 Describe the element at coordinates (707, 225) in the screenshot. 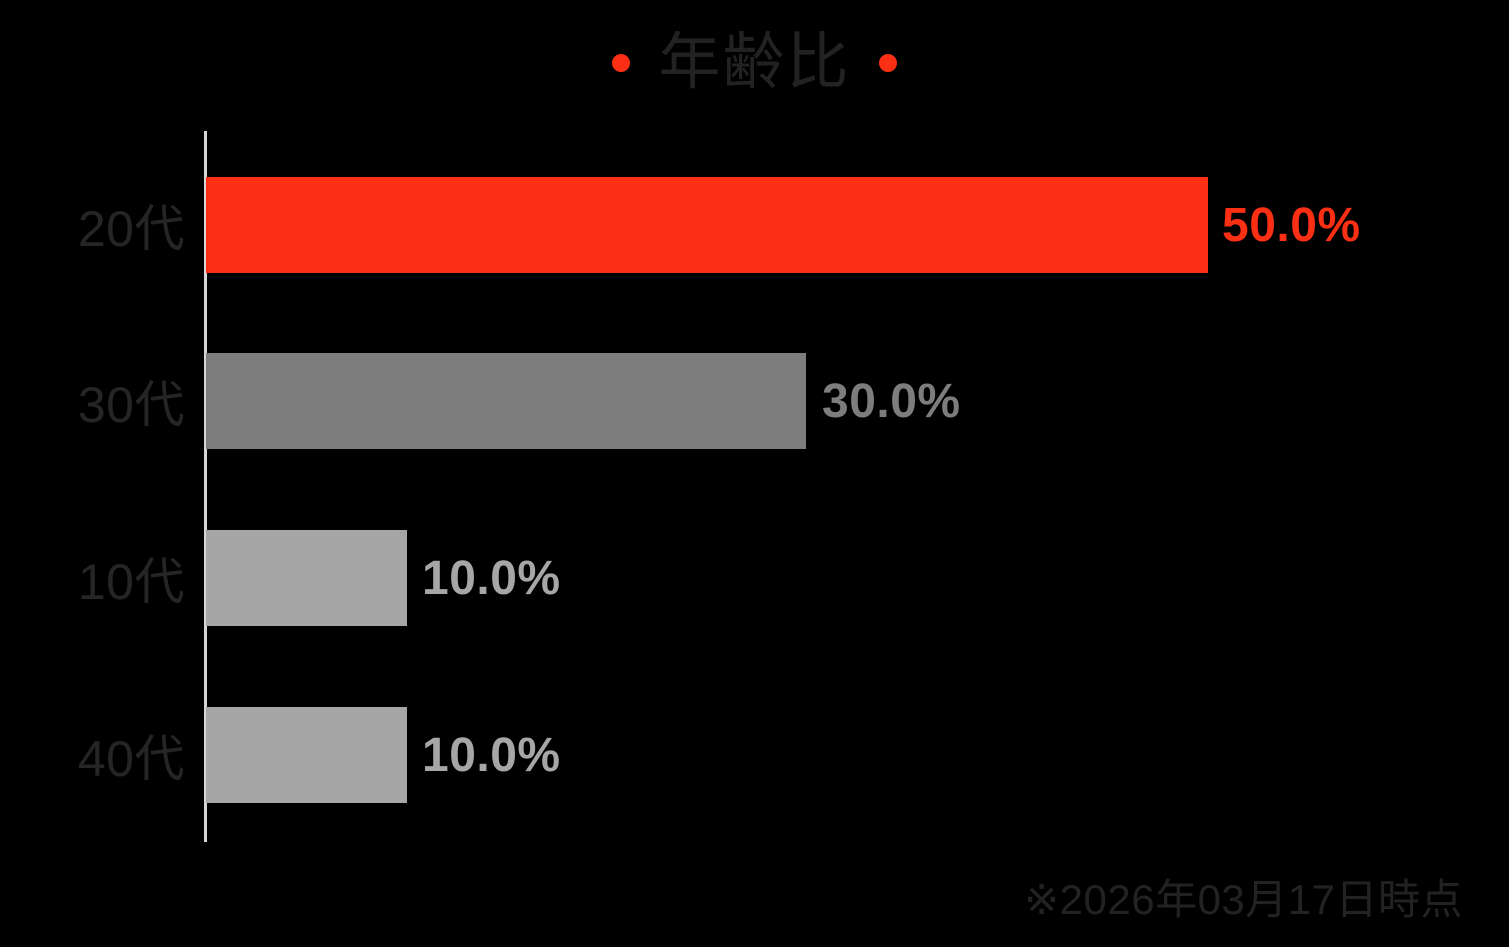

I see `bar-20dai` at that location.